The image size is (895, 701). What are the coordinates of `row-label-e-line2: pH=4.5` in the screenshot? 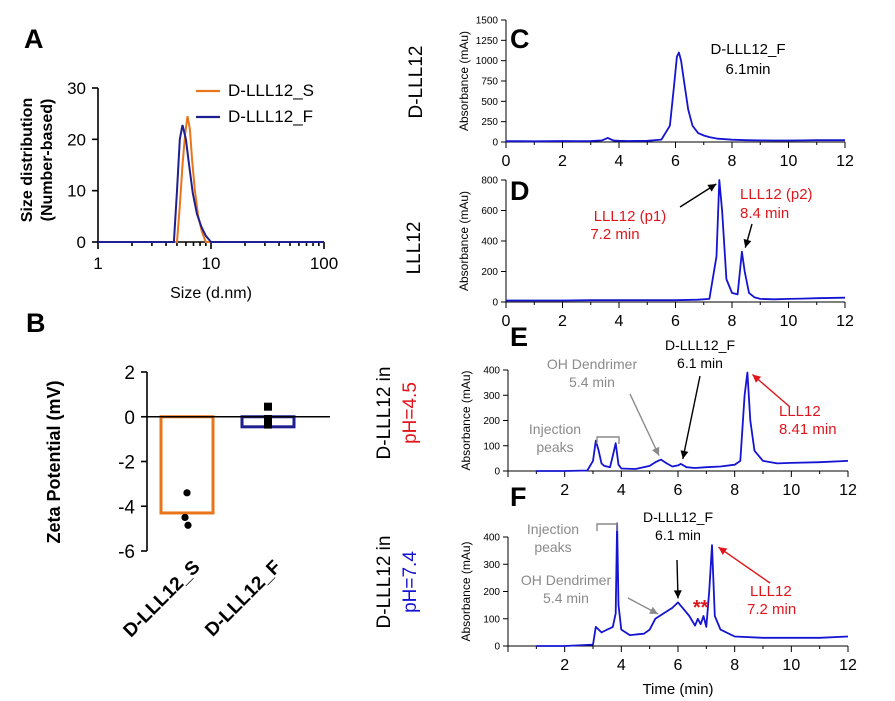 It's located at (410, 413).